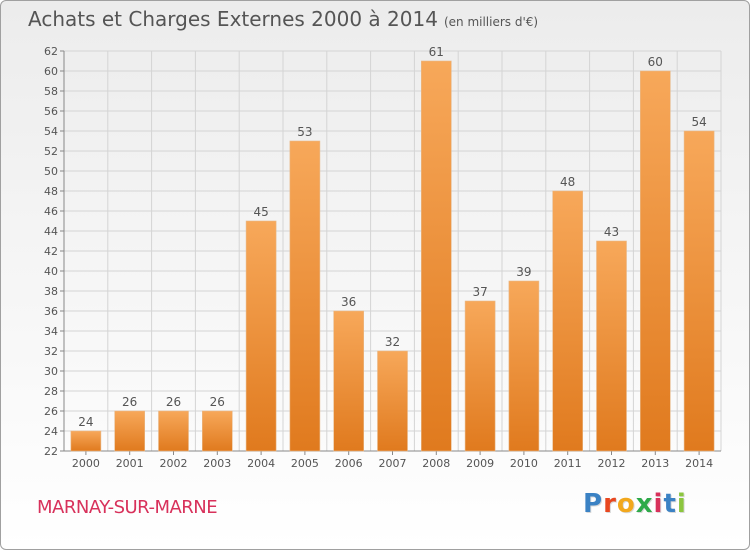 This screenshot has height=550, width=750. What do you see at coordinates (523, 272) in the screenshot?
I see `data-label: 39` at bounding box center [523, 272].